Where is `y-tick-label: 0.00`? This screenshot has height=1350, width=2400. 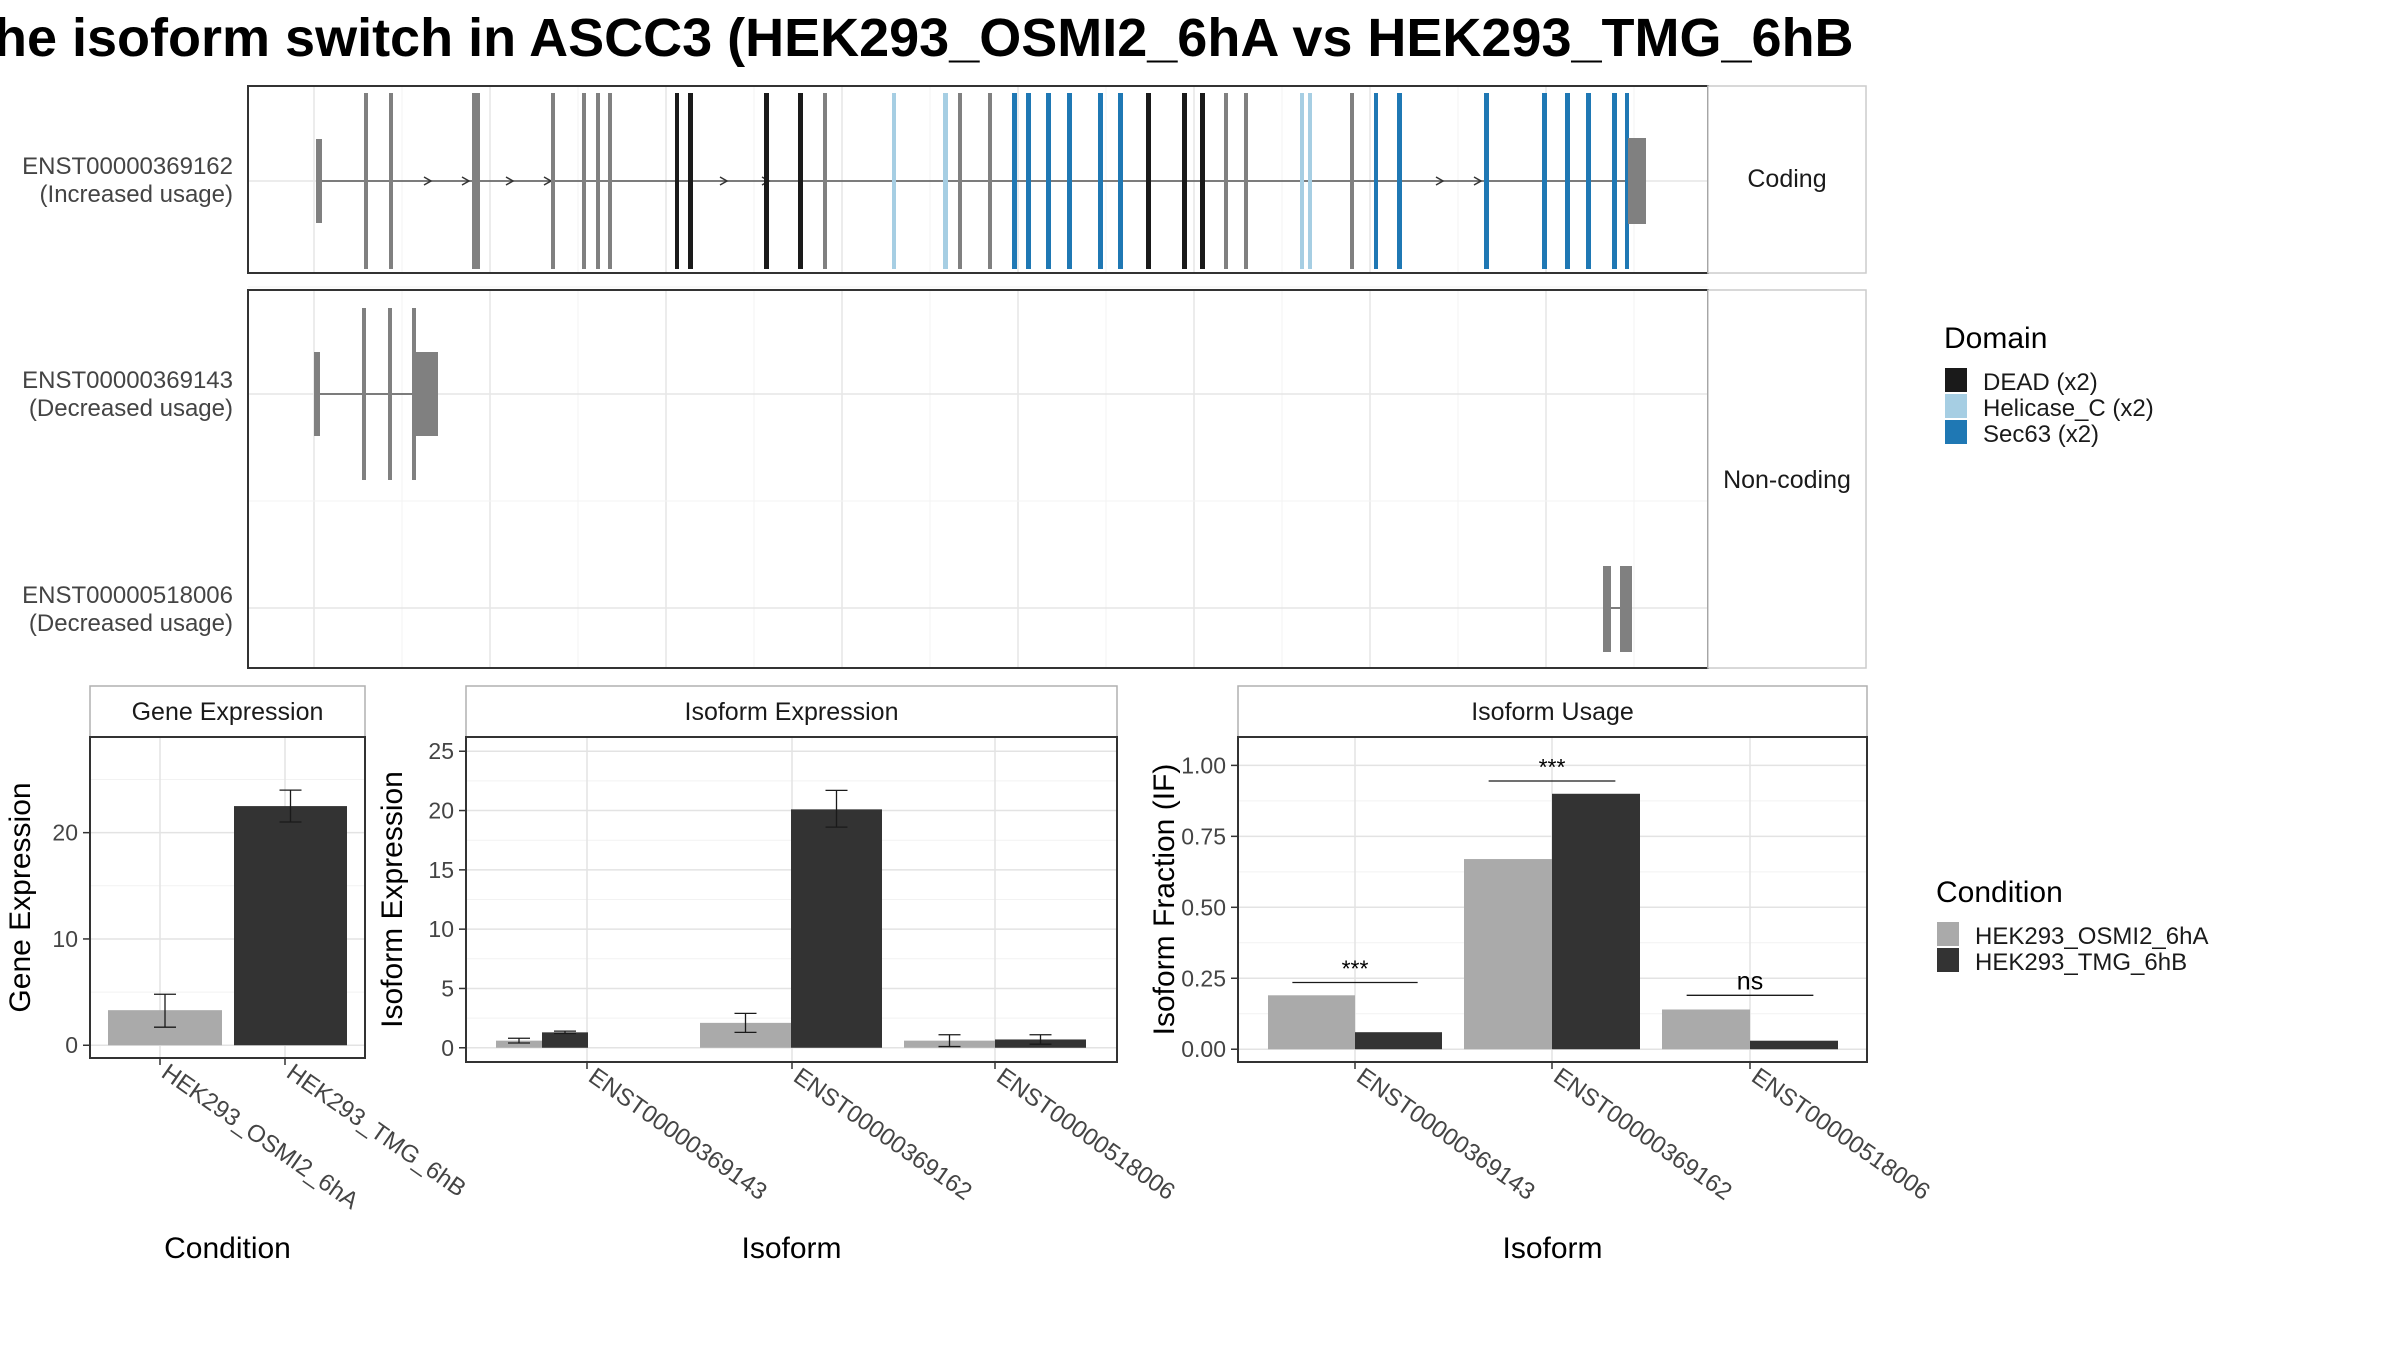 y-tick-label: 0.00 is located at coordinates (1203, 1049).